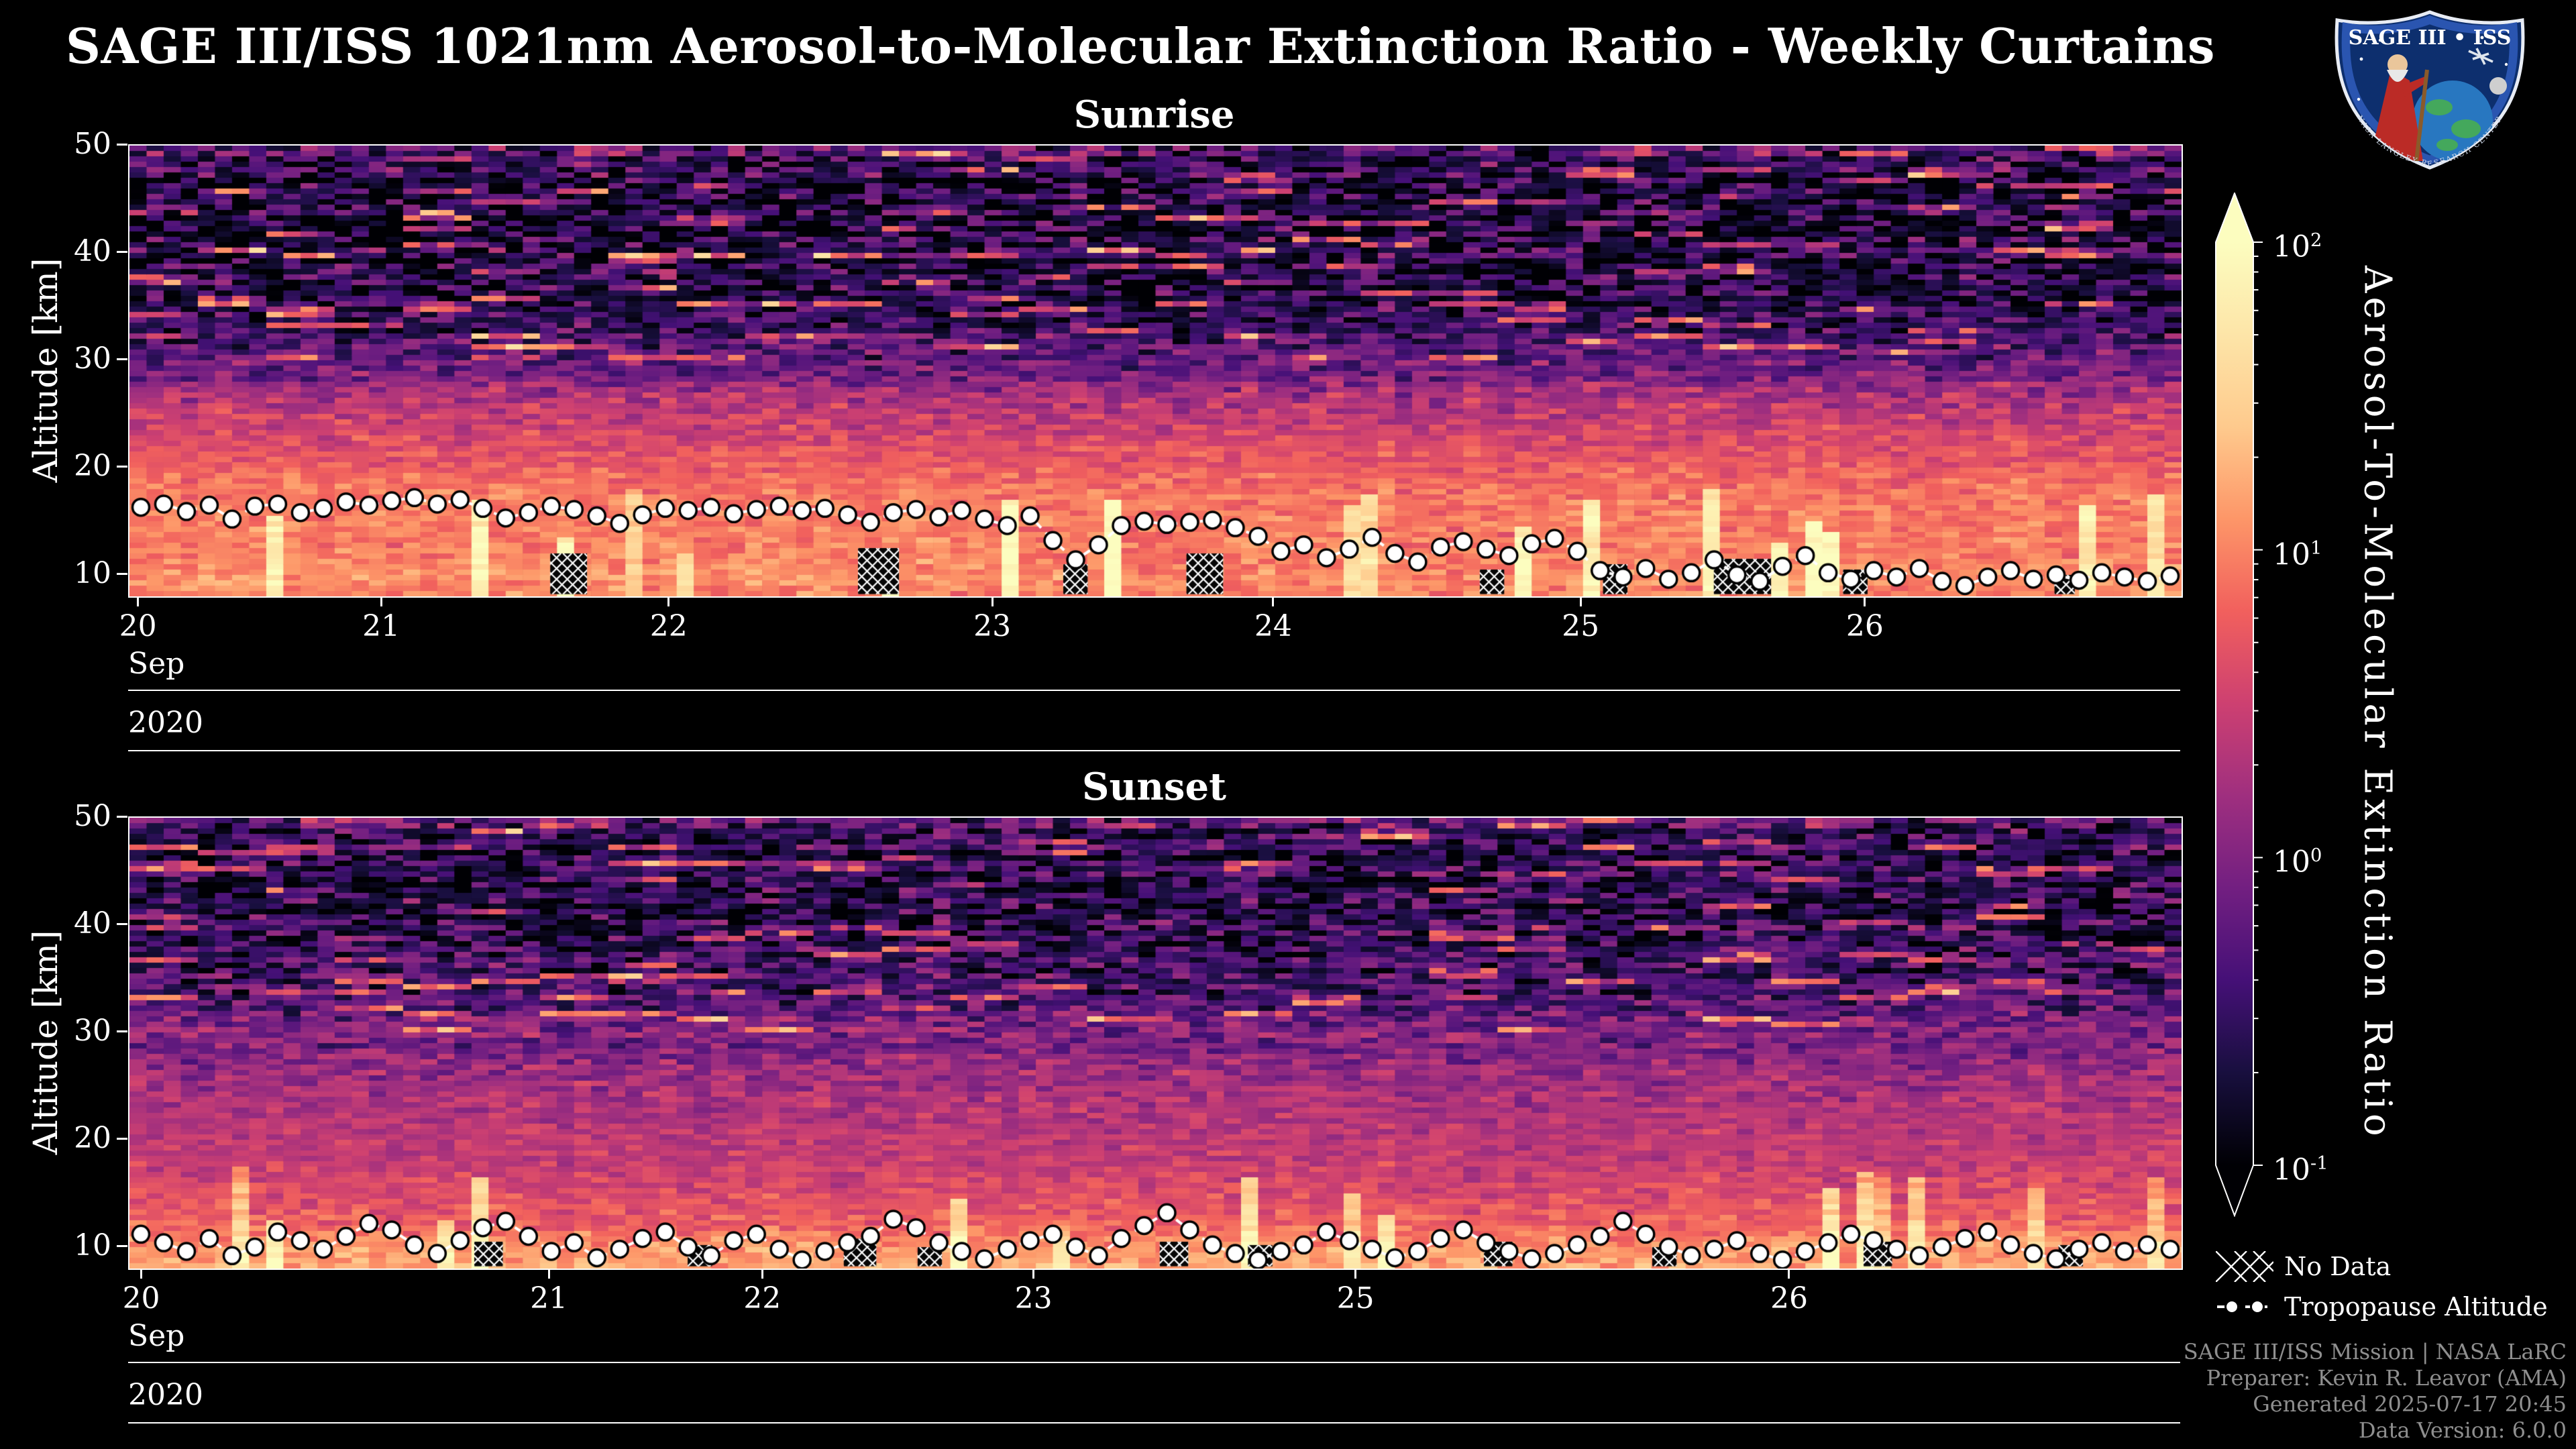  What do you see at coordinates (1154, 787) in the screenshot?
I see `sunset-panel-title: Sunset` at bounding box center [1154, 787].